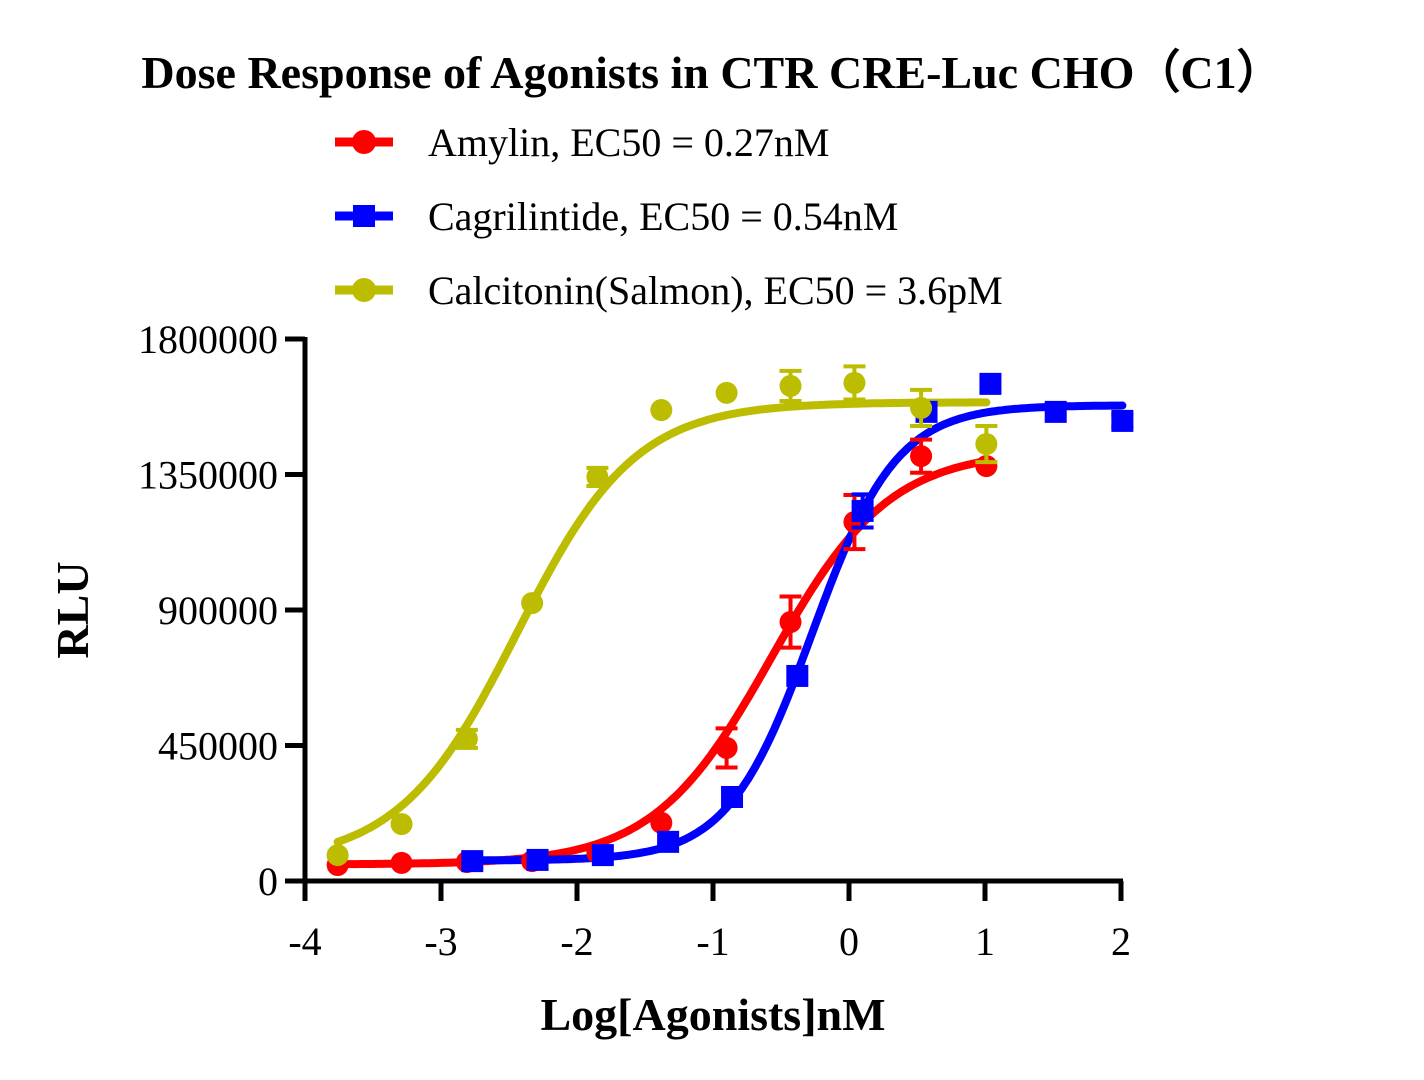 This screenshot has width=1424, height=1080. I want to click on legend-marker-square, so click(364, 216).